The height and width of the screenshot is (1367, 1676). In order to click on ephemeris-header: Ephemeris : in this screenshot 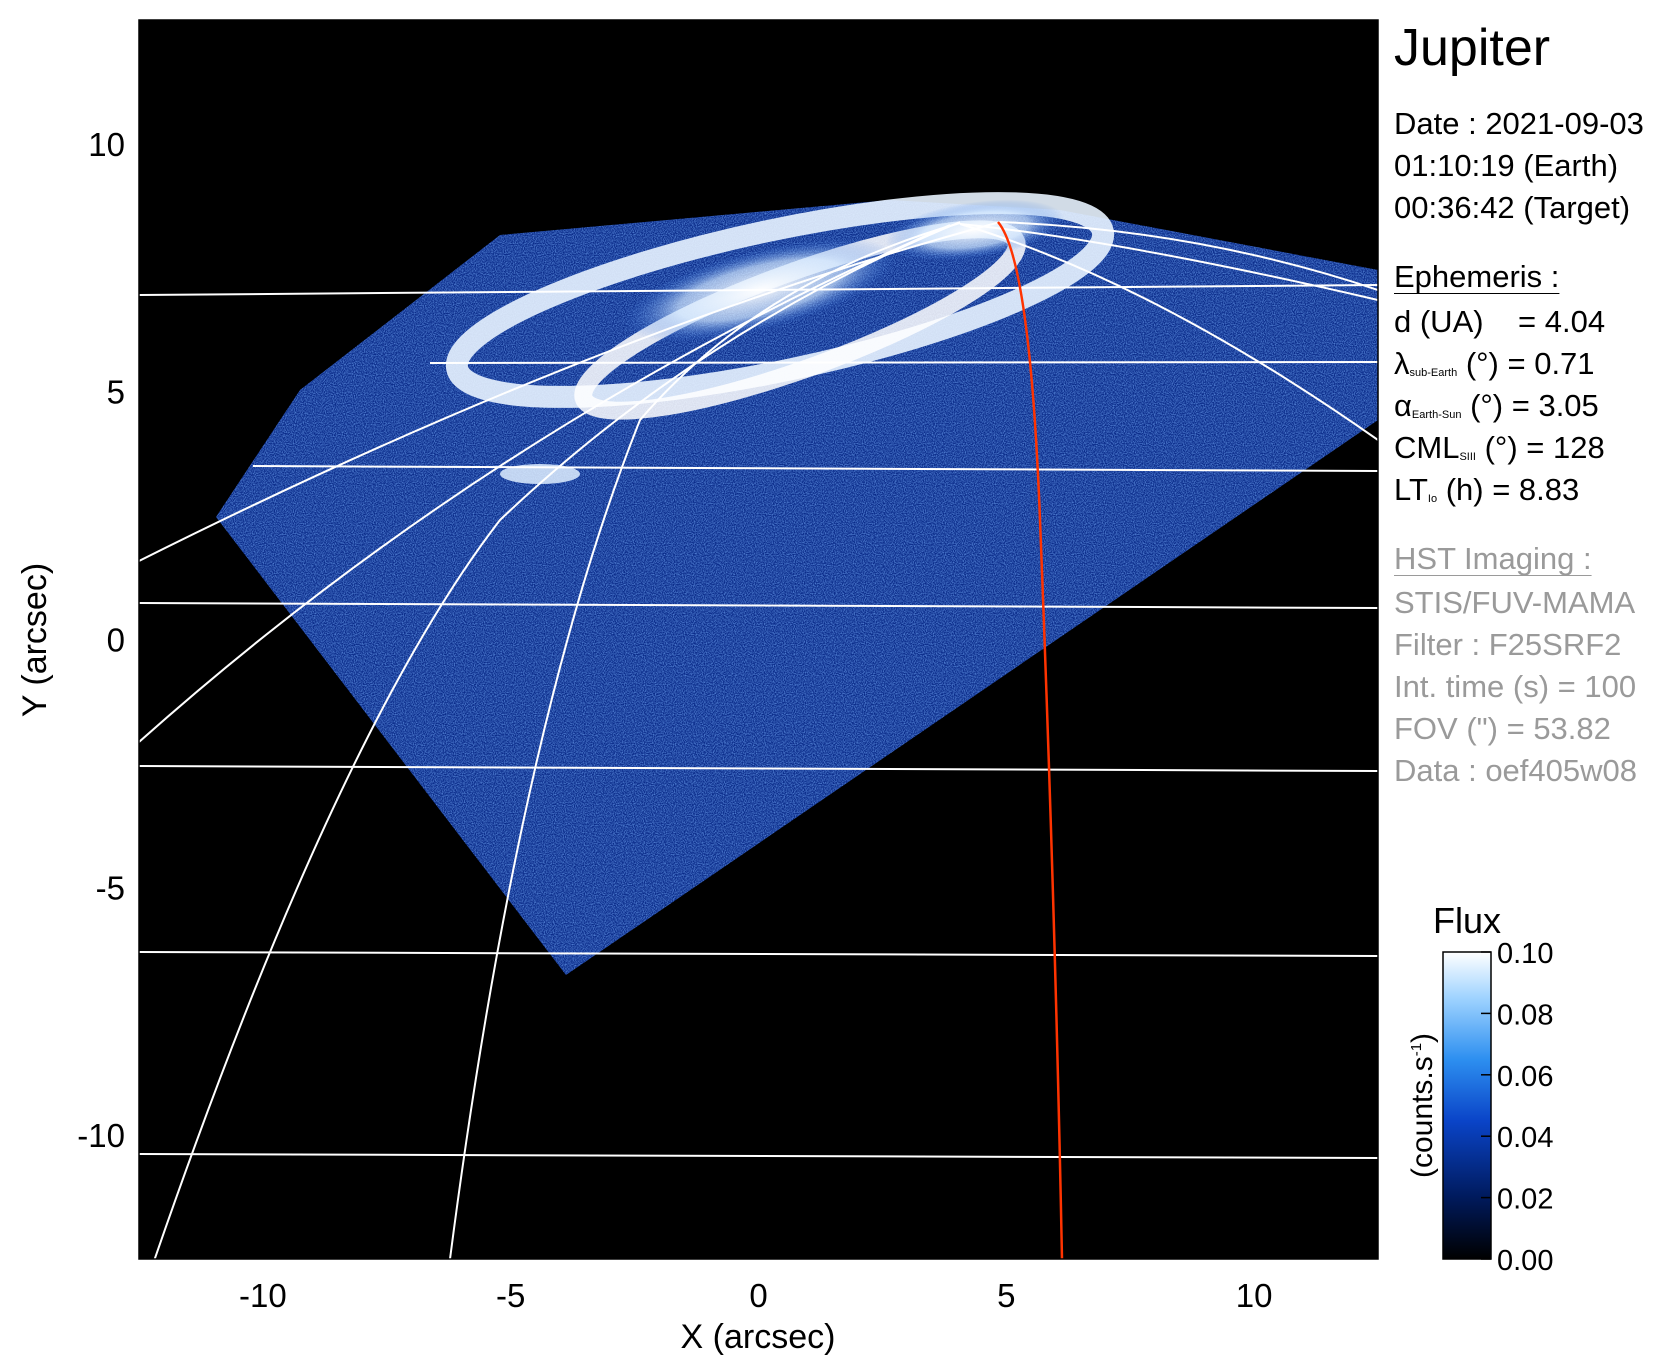, I will do `click(1477, 276)`.